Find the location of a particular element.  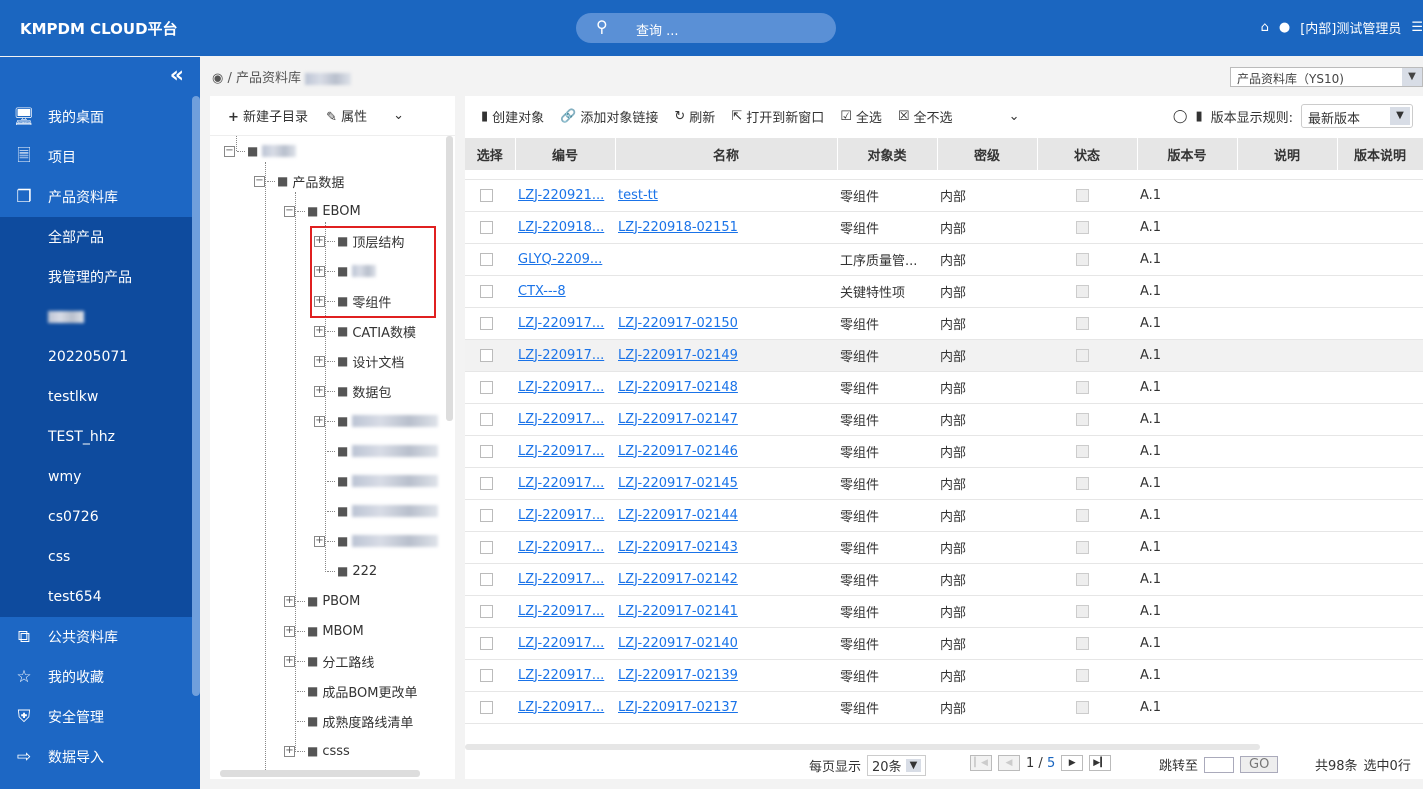

tree-node: + ■ CATIA数模 is located at coordinates (365, 331).